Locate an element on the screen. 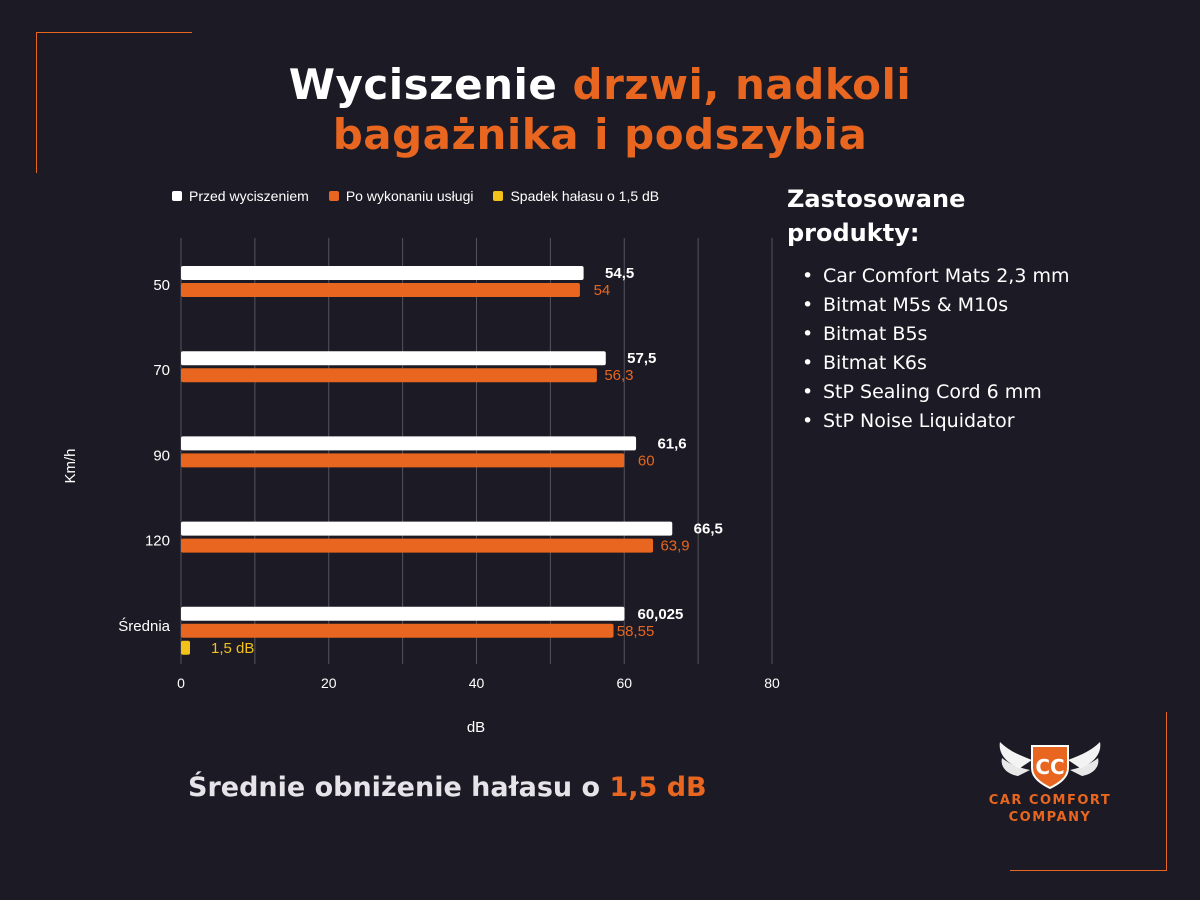  product-item: • StP Noise Liquidator is located at coordinates (934, 421).